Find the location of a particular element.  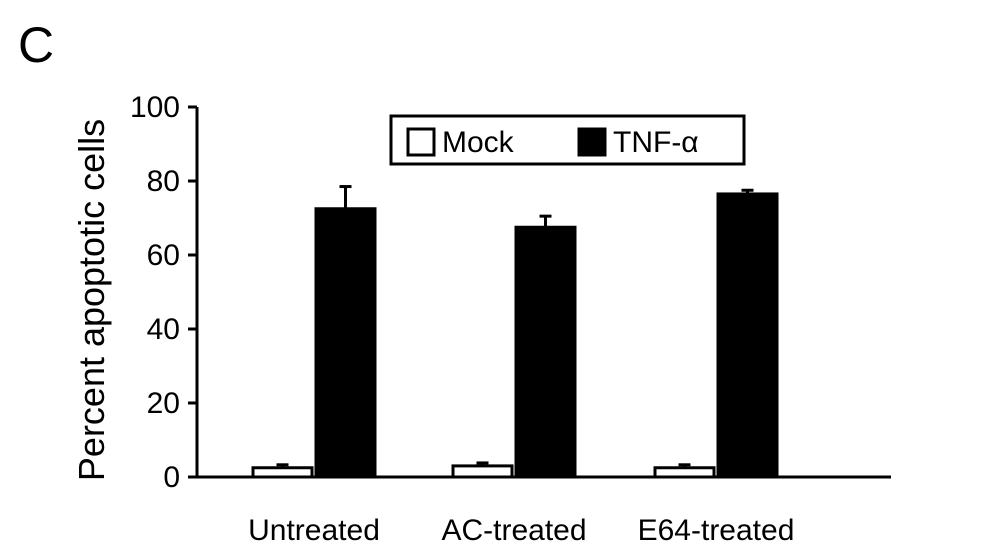

y-tick-label: 40 is located at coordinates (163, 329).